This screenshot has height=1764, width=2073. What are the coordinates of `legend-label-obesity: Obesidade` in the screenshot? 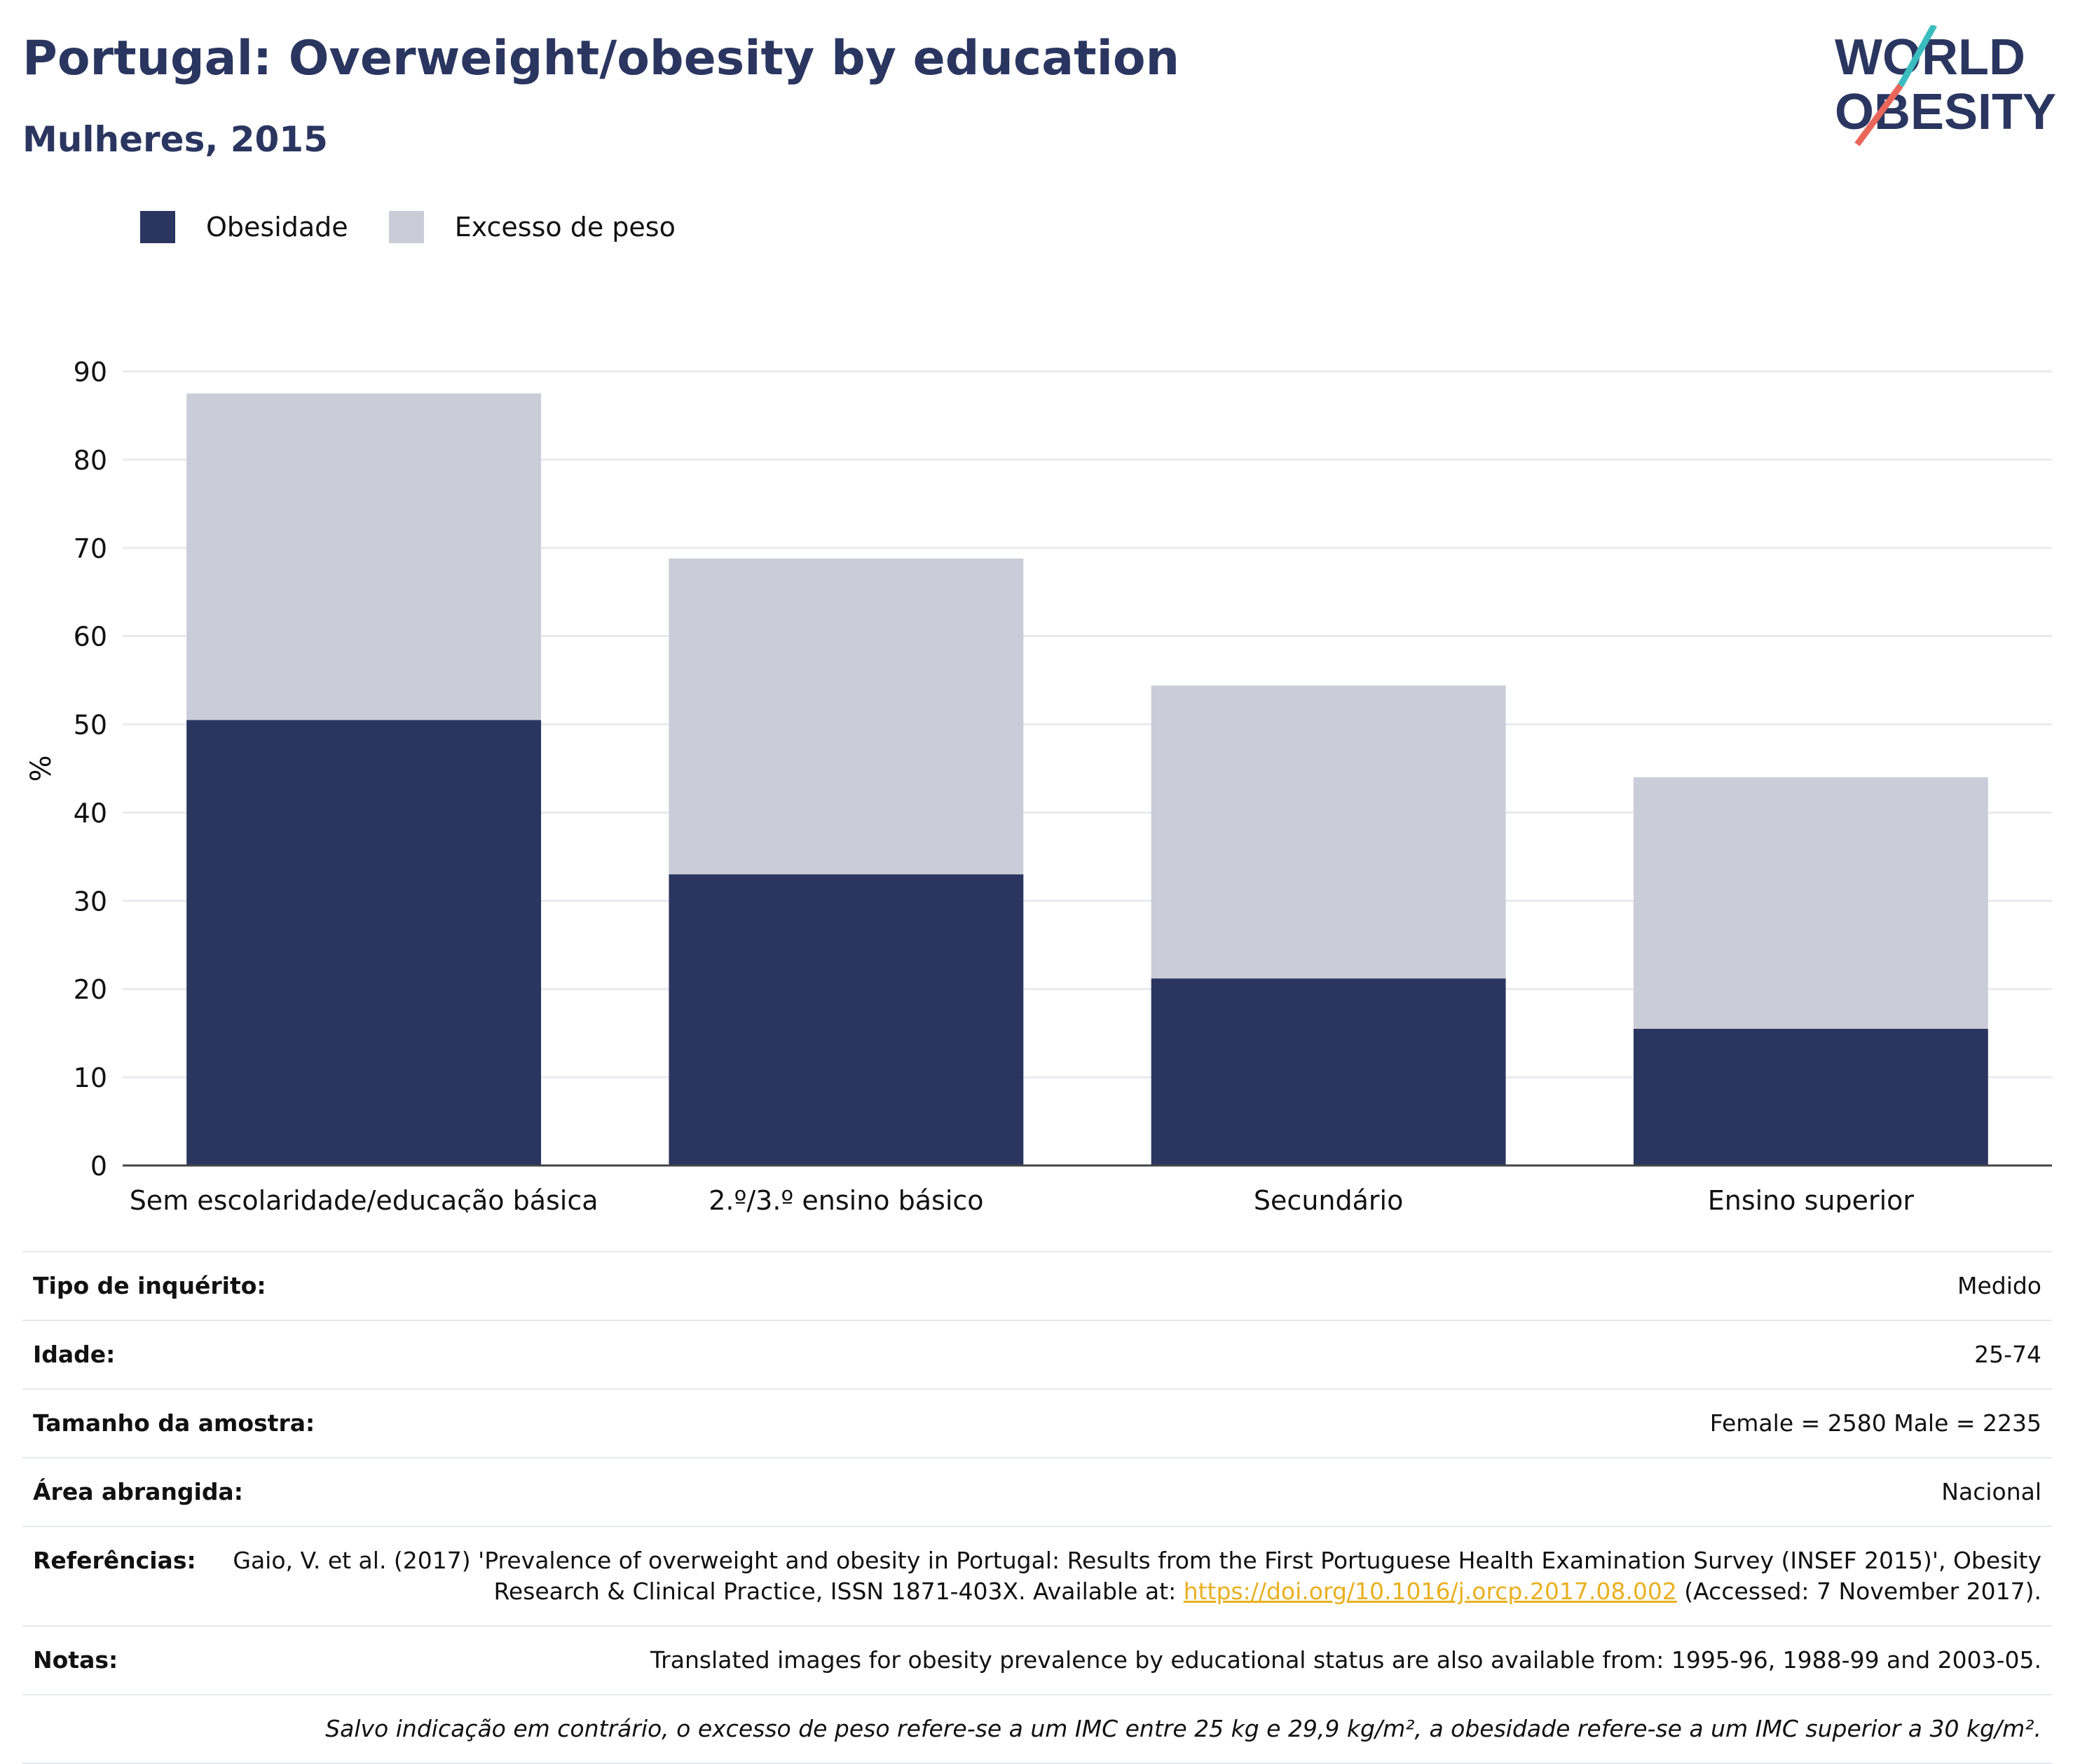 It's located at (277, 227).